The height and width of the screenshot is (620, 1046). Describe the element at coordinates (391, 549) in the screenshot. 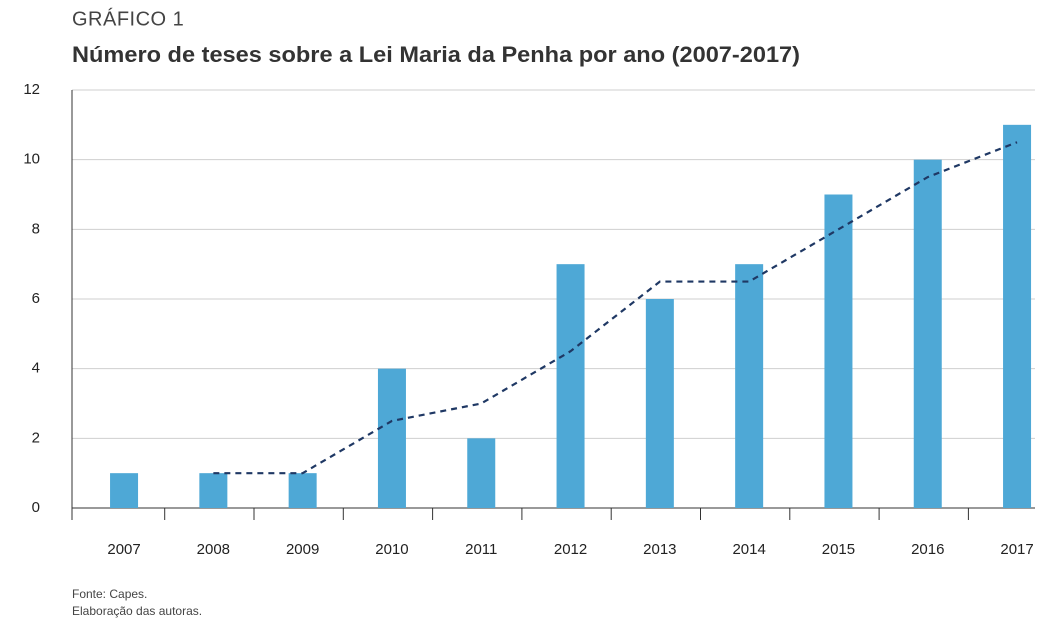

I see `x-tick-label: 2010` at that location.